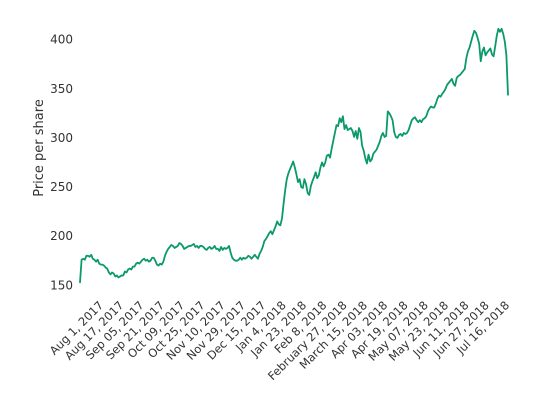 The image size is (545, 416). Describe the element at coordinates (61, 40) in the screenshot. I see `y-tick-label: 400` at that location.